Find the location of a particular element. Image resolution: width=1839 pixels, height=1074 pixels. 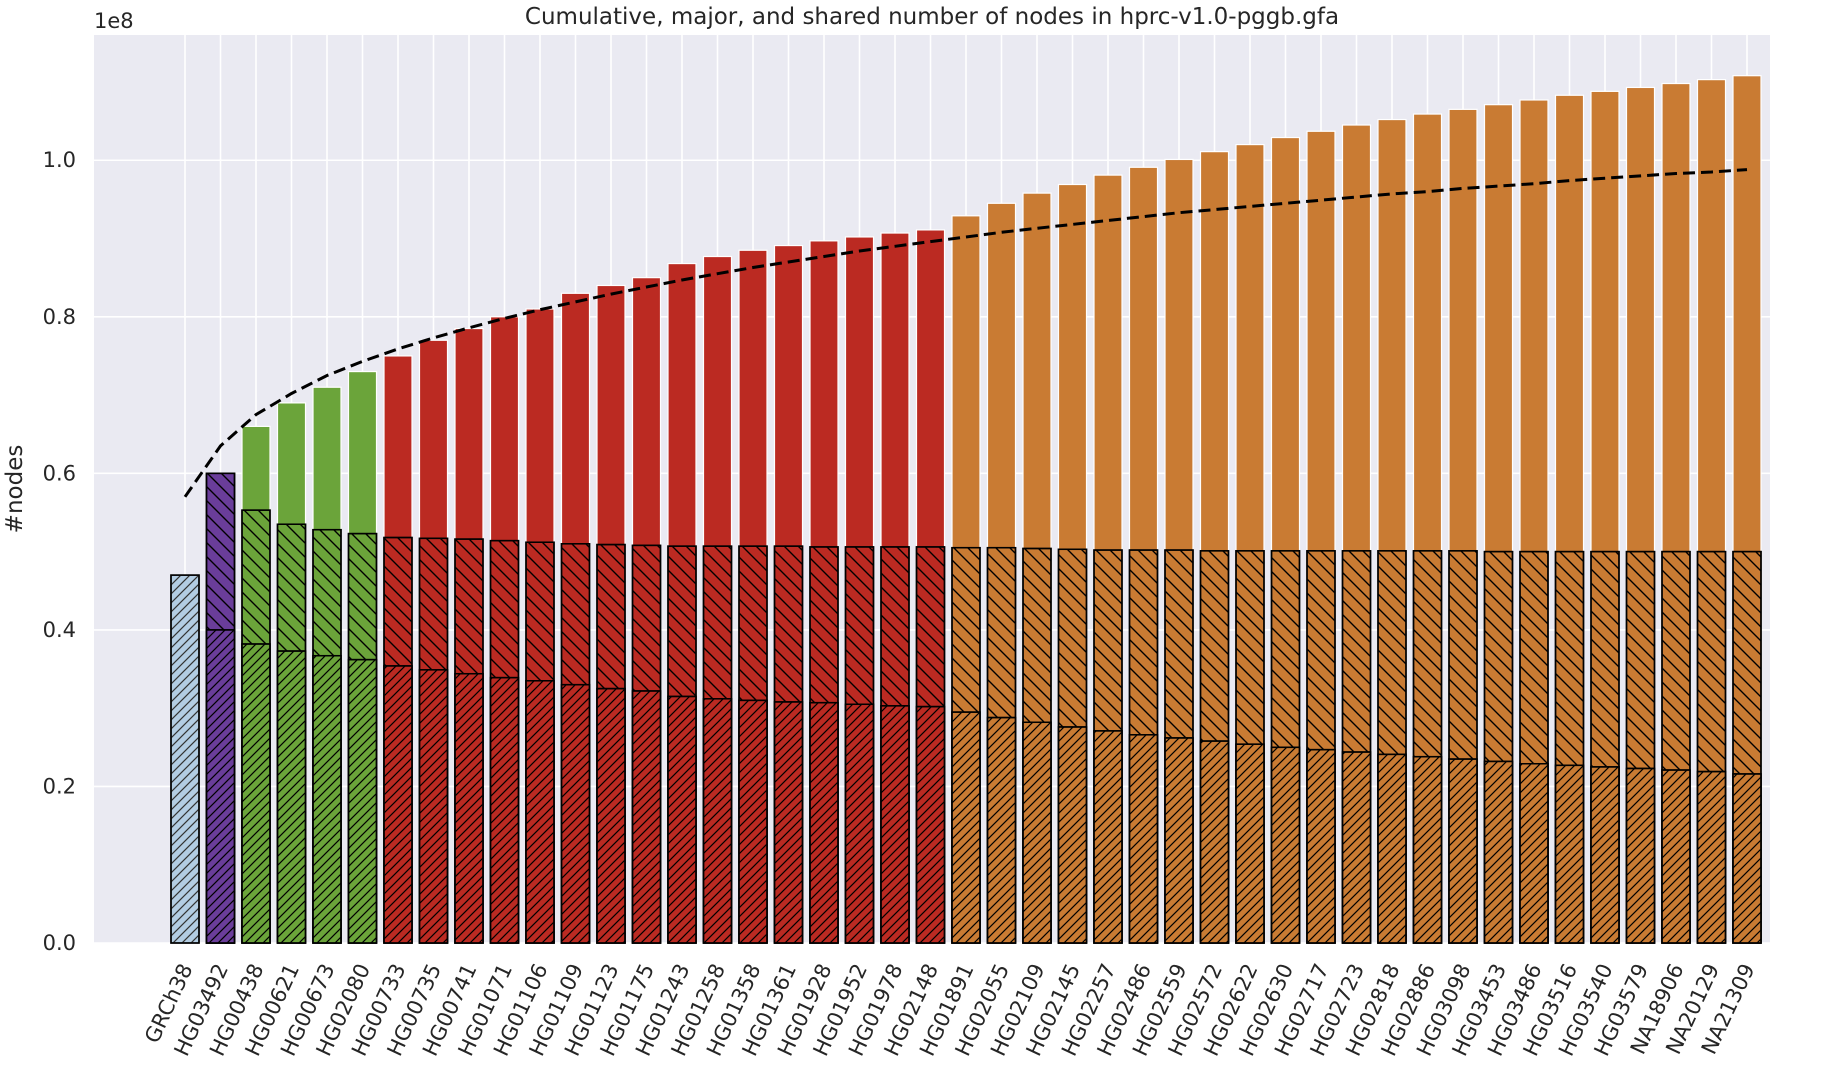

y-tick-label: 1.0 is located at coordinates (59, 160).